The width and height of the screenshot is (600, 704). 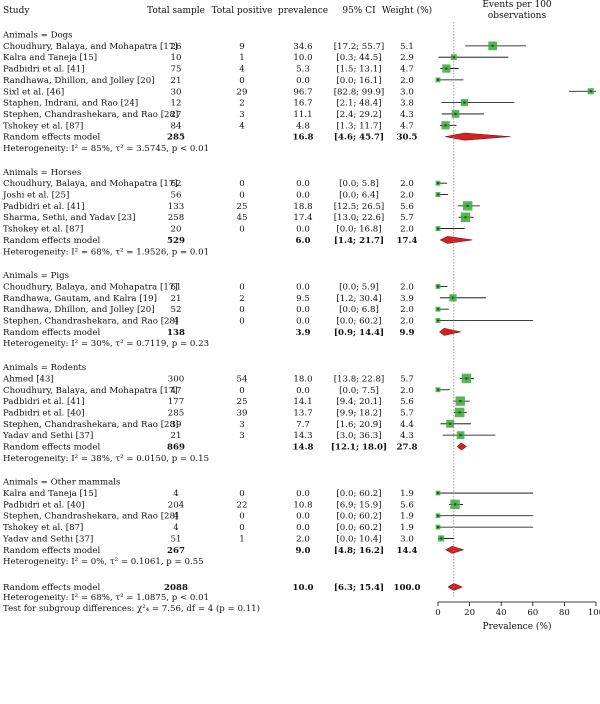 What do you see at coordinates (44, 413) in the screenshot?
I see `study-name: Padbidri et al. [40]` at bounding box center [44, 413].